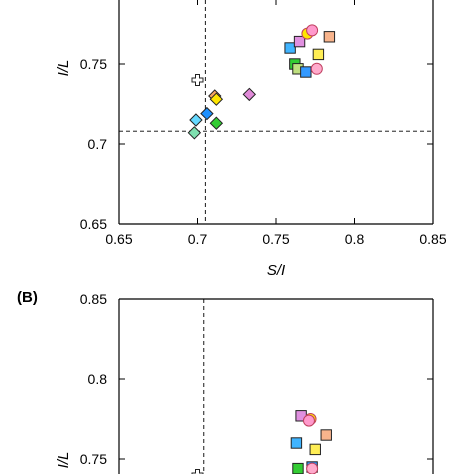 This screenshot has width=474, height=474. Describe the element at coordinates (275, 239) in the screenshot. I see `x-tick-label: 0.75` at that location.